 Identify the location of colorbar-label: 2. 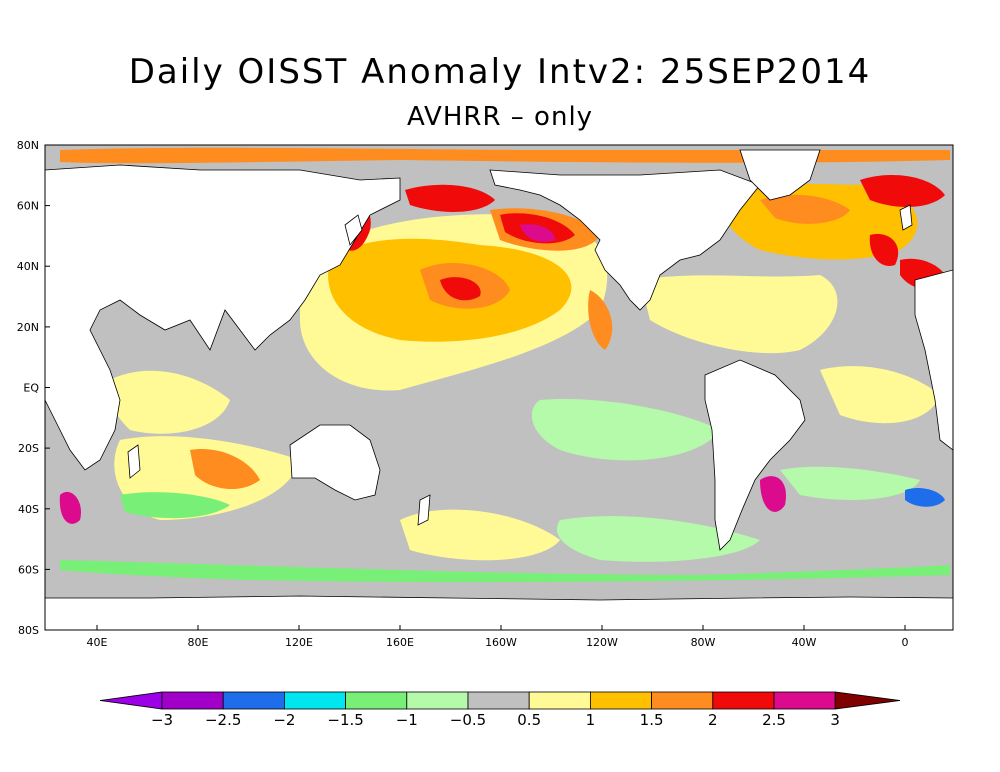
(713, 720).